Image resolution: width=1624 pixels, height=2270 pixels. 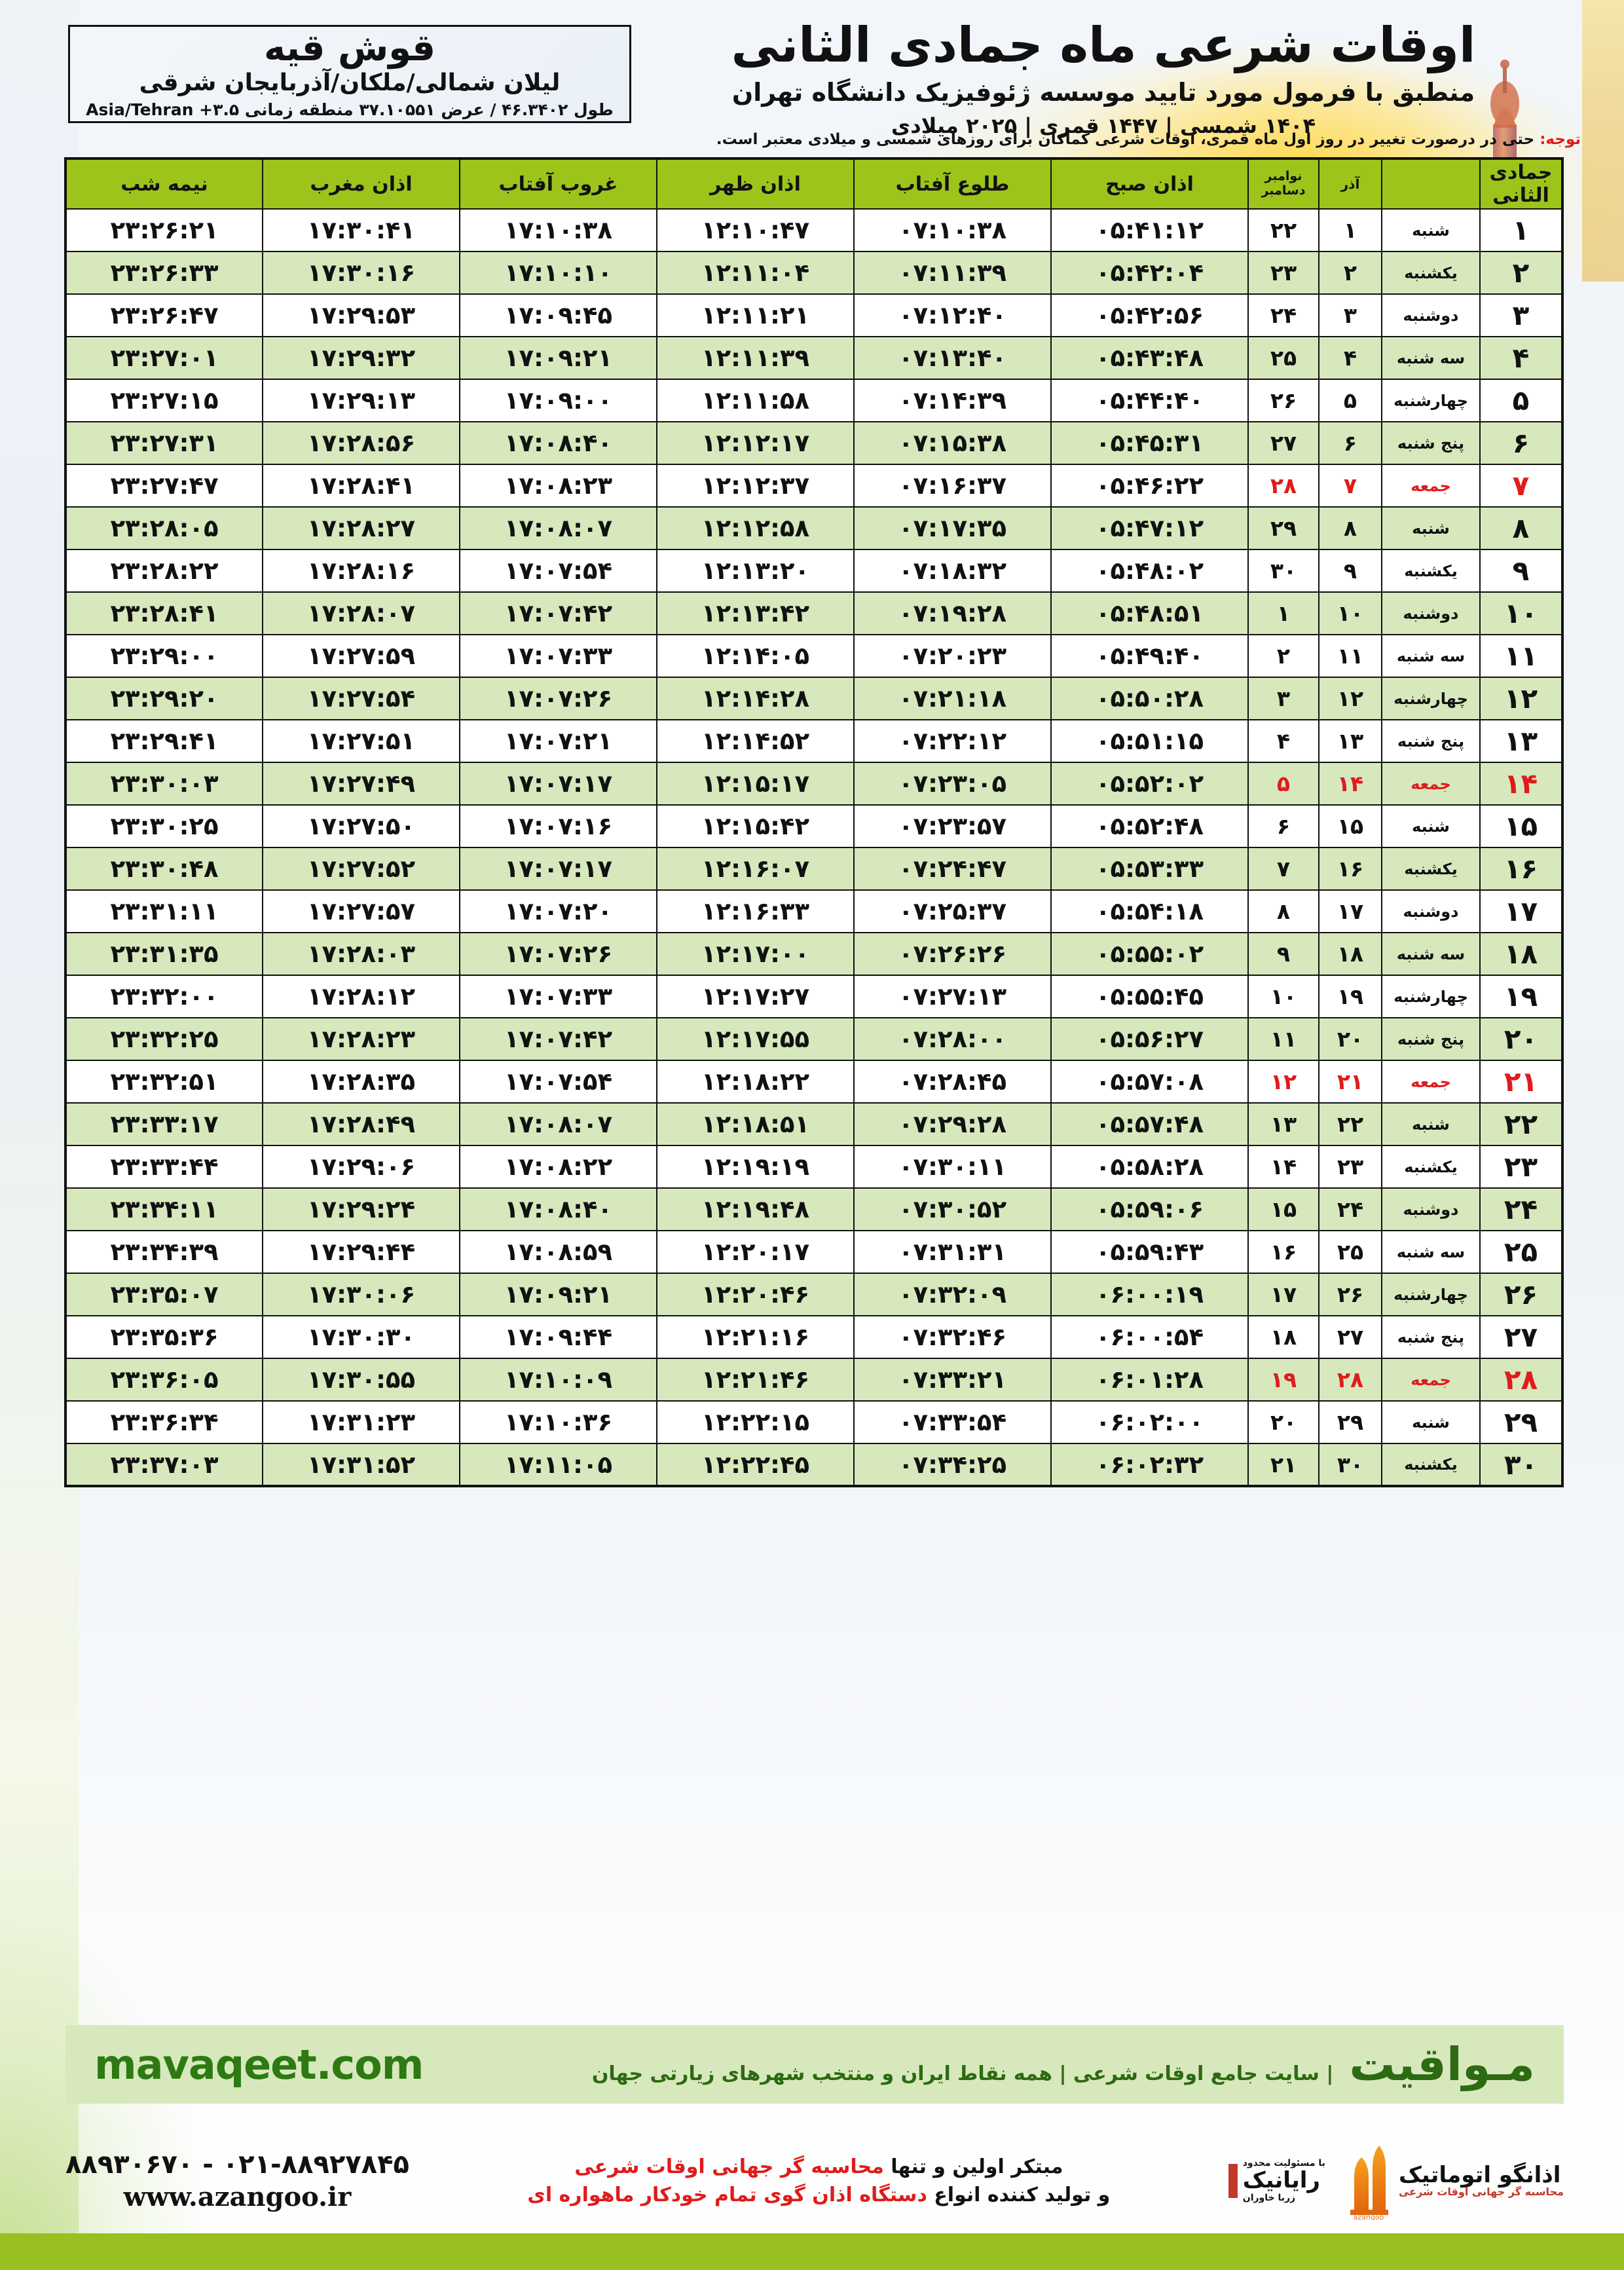 I want to click on cell-midnight: ۲۳:۲۹:۴۱, so click(x=164, y=741).